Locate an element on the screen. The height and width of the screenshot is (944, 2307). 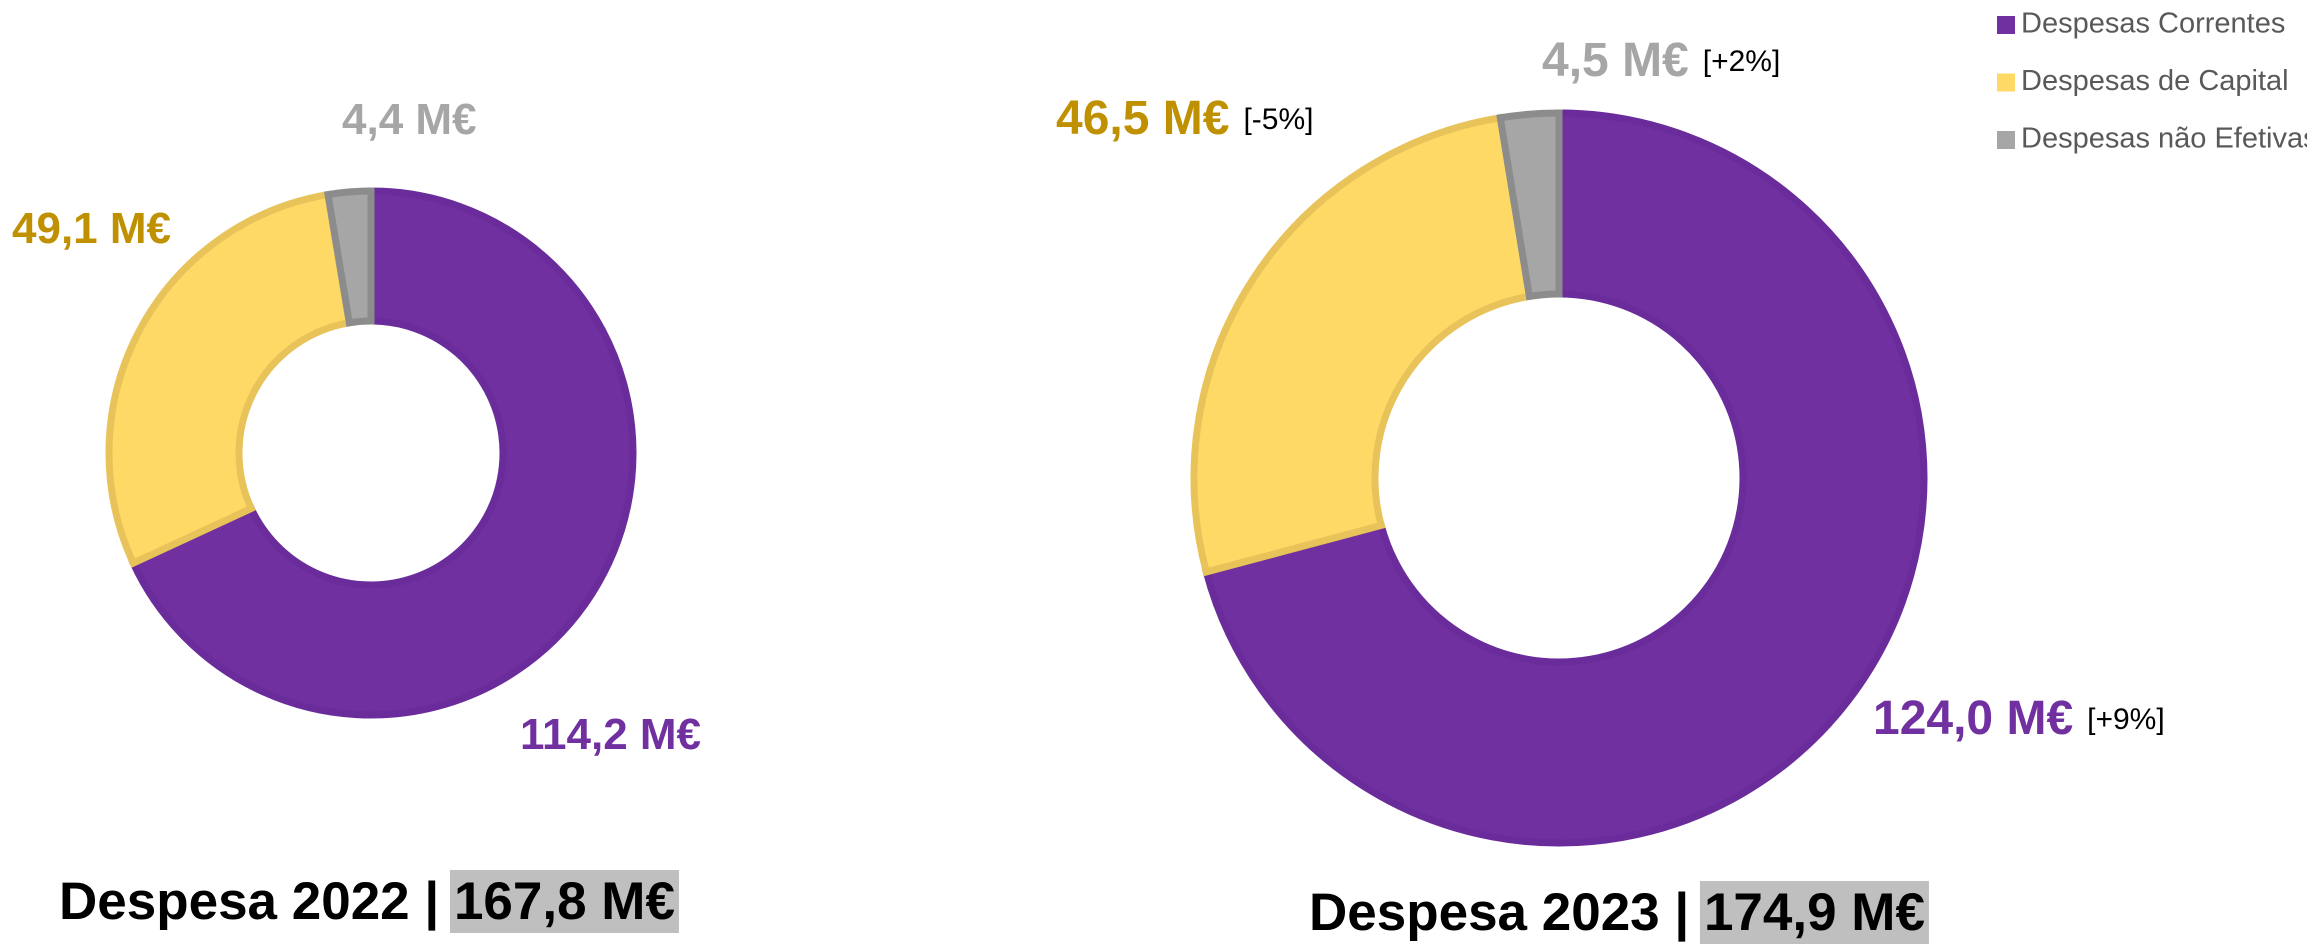
value-label: 46,5 M€ is located at coordinates (1142, 118).